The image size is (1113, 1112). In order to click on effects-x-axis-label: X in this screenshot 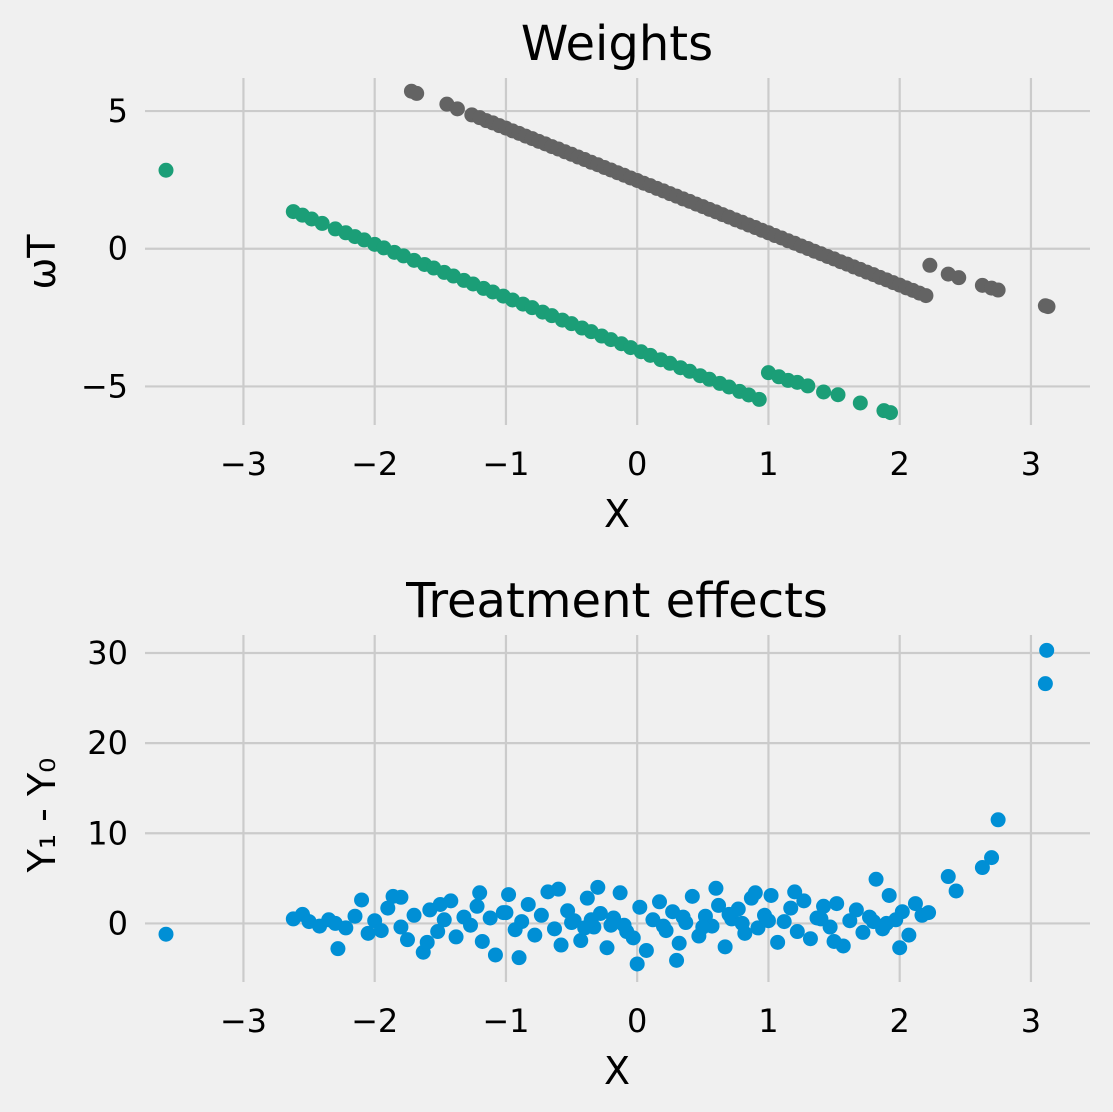, I will do `click(617, 1071)`.